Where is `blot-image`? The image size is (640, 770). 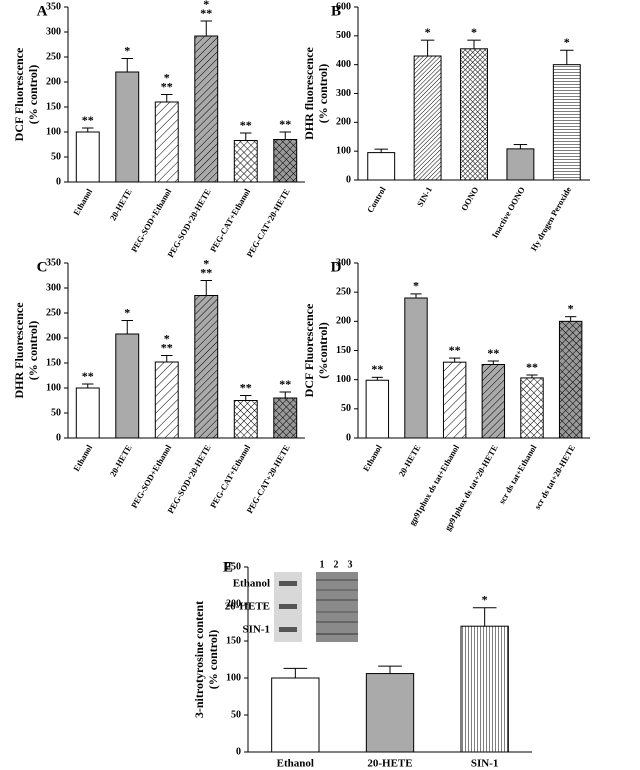 blot-image is located at coordinates (337, 607).